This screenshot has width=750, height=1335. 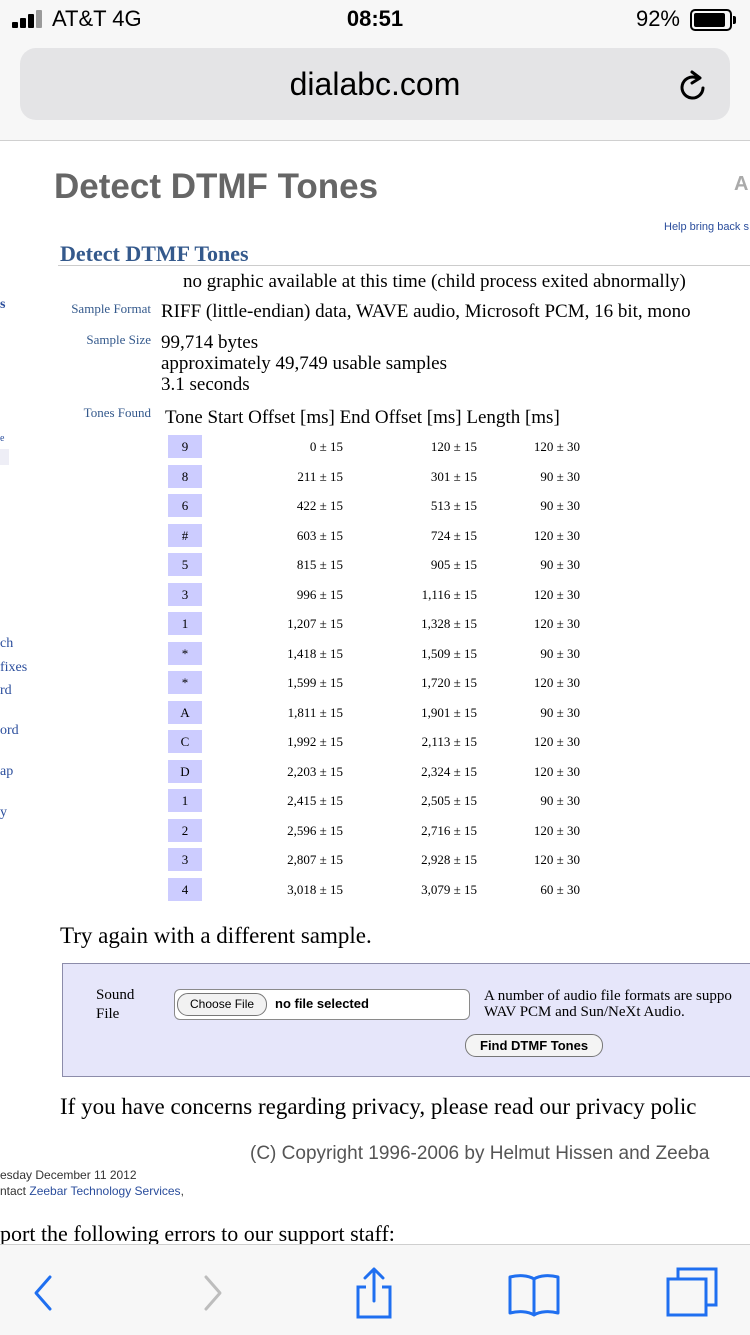 What do you see at coordinates (386, 683) in the screenshot?
I see `table-row: * 1,599 ± 15 1,720 ± 15 120 ± 30` at bounding box center [386, 683].